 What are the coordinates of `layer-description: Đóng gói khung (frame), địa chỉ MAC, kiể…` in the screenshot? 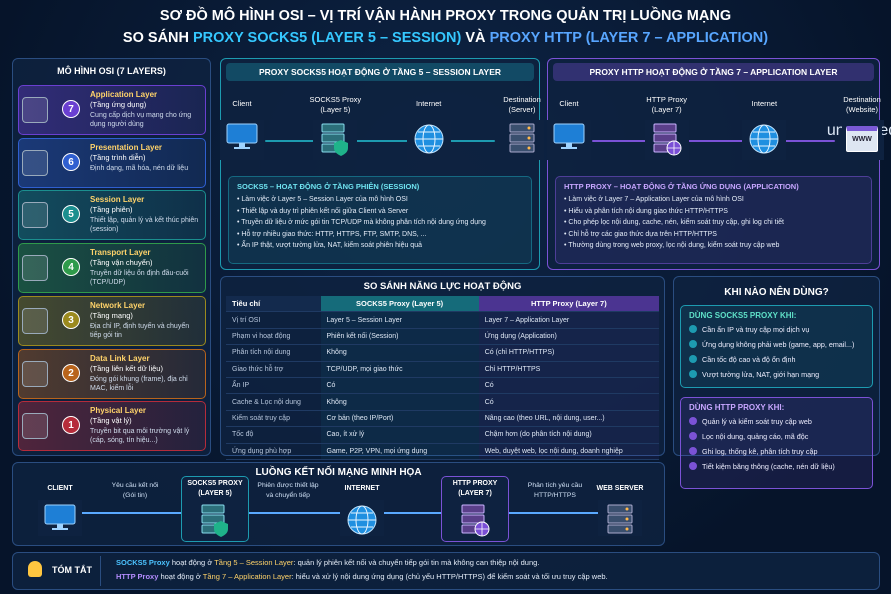 It's located at (139, 383).